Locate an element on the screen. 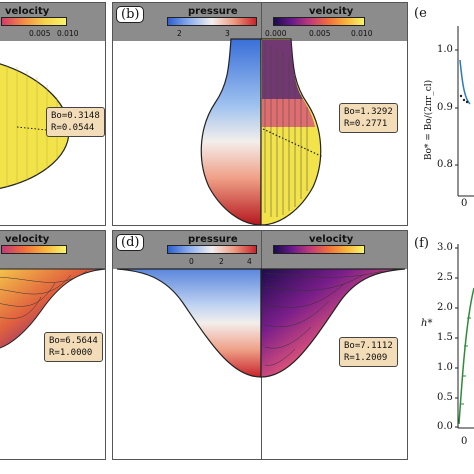 The height and width of the screenshot is (474, 474). pressure-colorbar-d is located at coordinates (212, 249).